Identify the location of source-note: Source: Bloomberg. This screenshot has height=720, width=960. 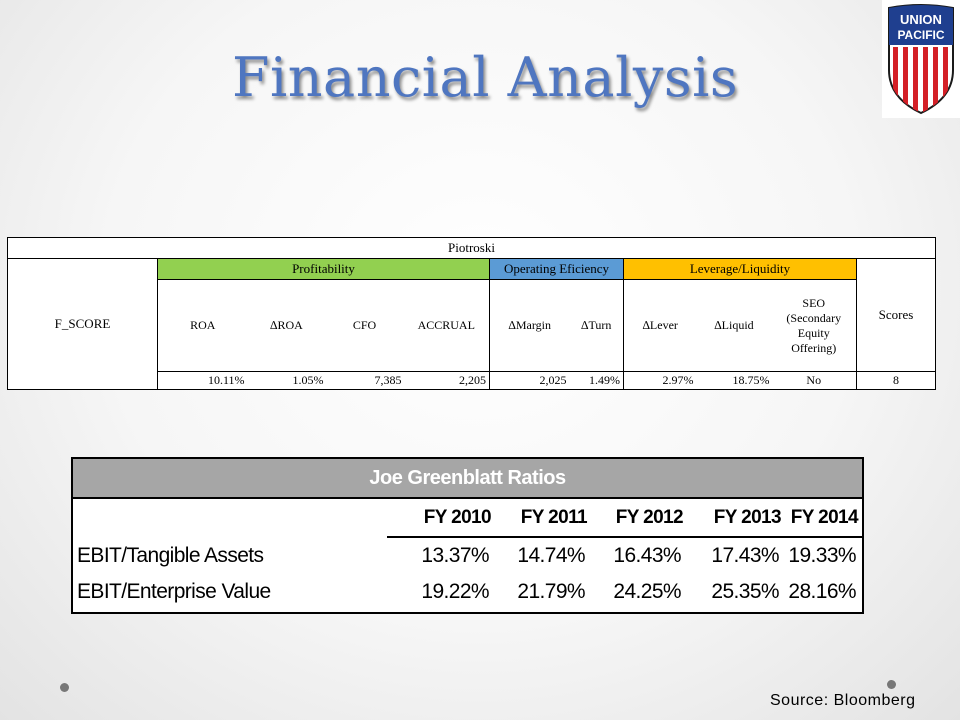
(843, 700).